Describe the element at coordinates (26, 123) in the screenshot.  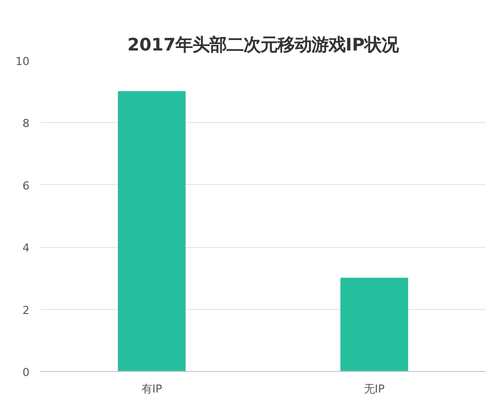
I see `y-tick-label: 8` at that location.